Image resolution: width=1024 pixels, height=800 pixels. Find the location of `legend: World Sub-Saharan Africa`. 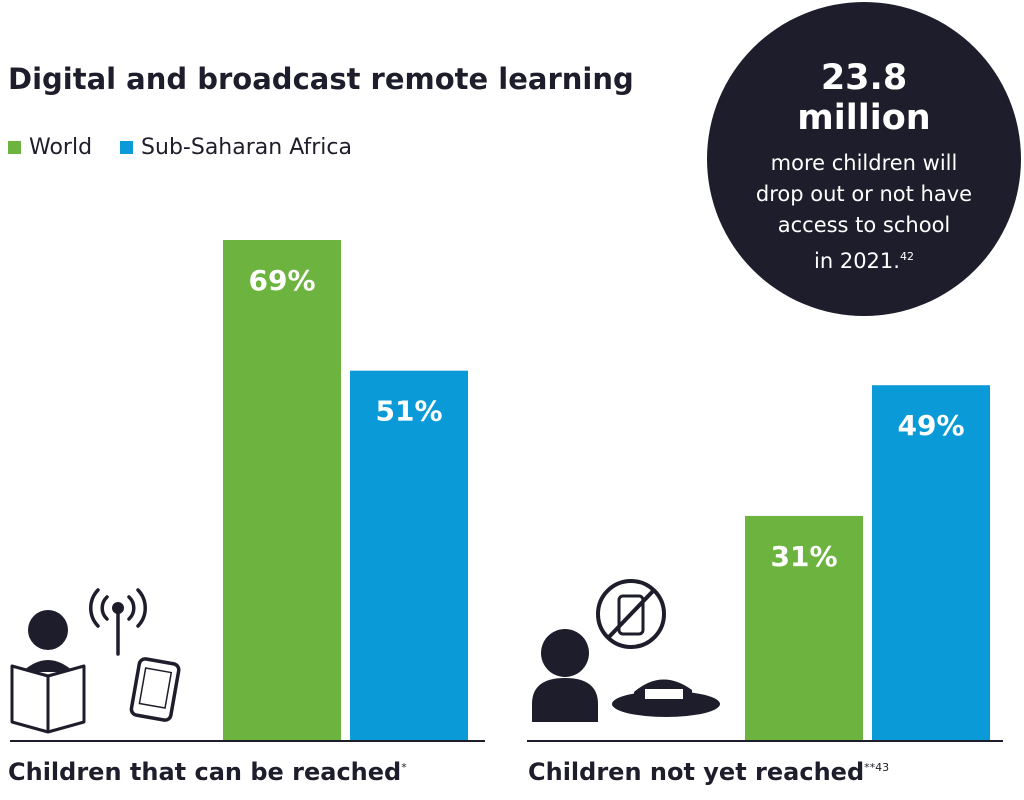

legend: World Sub-Saharan Africa is located at coordinates (194, 147).